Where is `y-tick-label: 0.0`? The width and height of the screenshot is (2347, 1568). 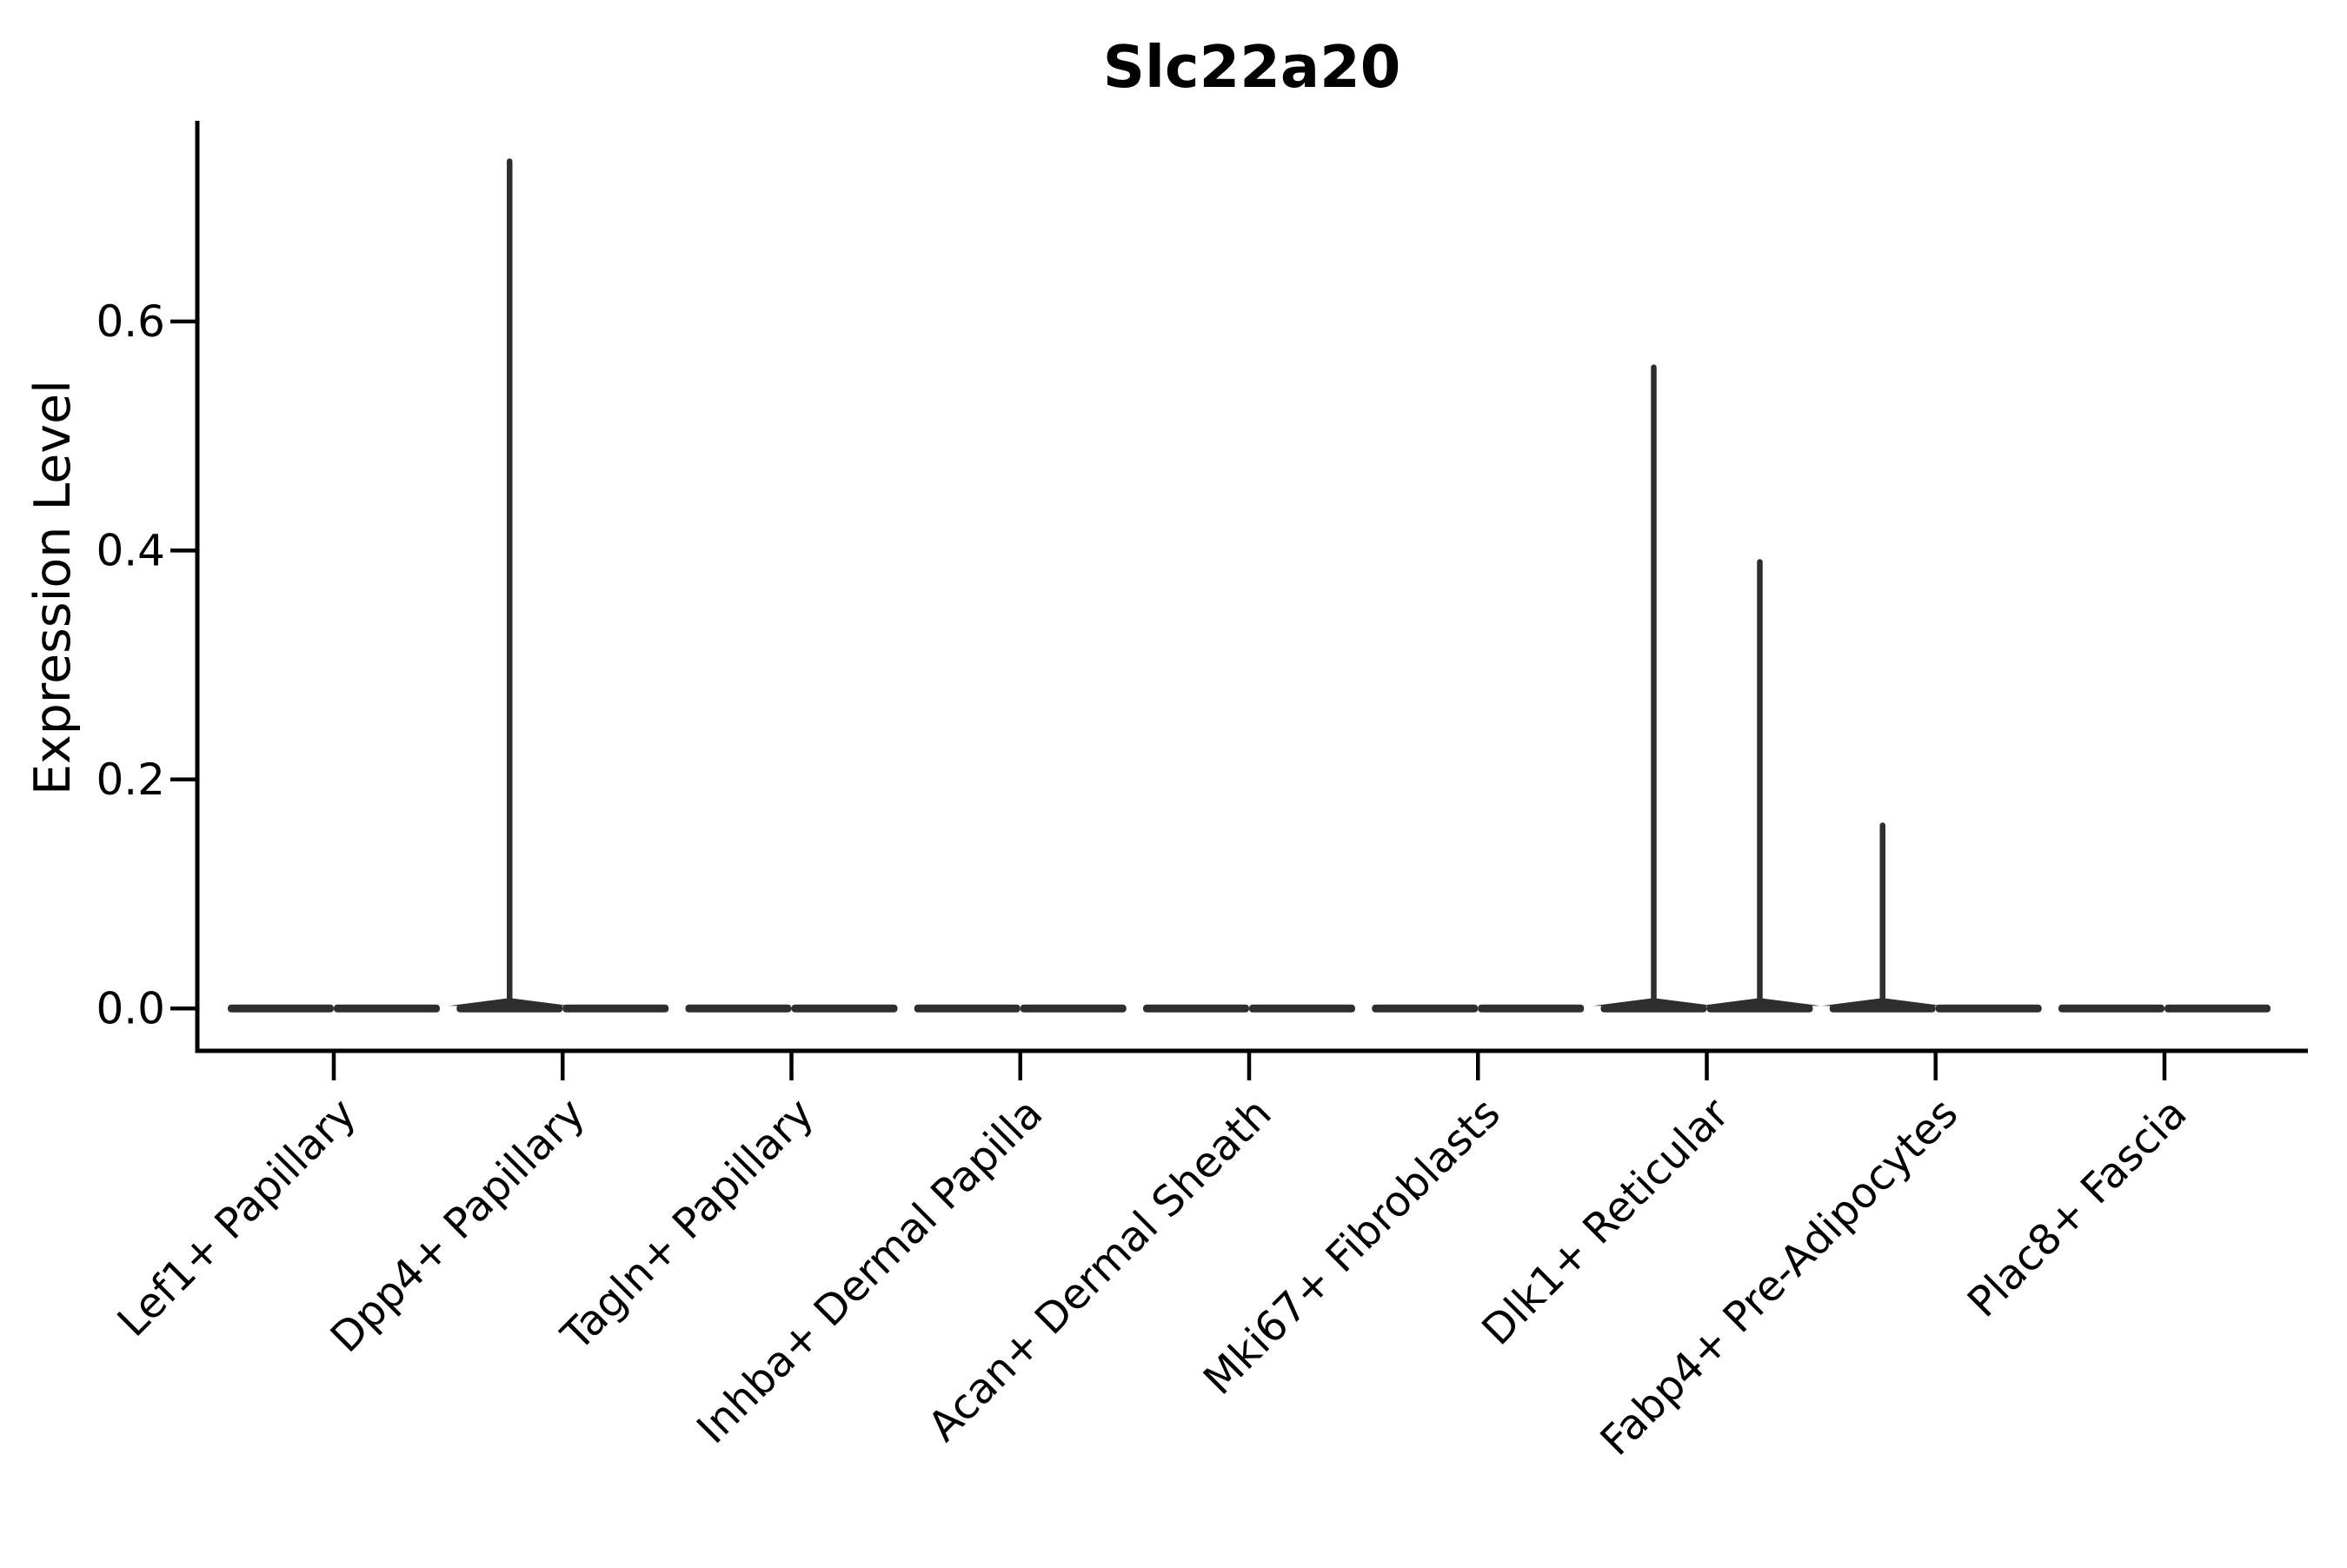 y-tick-label: 0.0 is located at coordinates (130, 1008).